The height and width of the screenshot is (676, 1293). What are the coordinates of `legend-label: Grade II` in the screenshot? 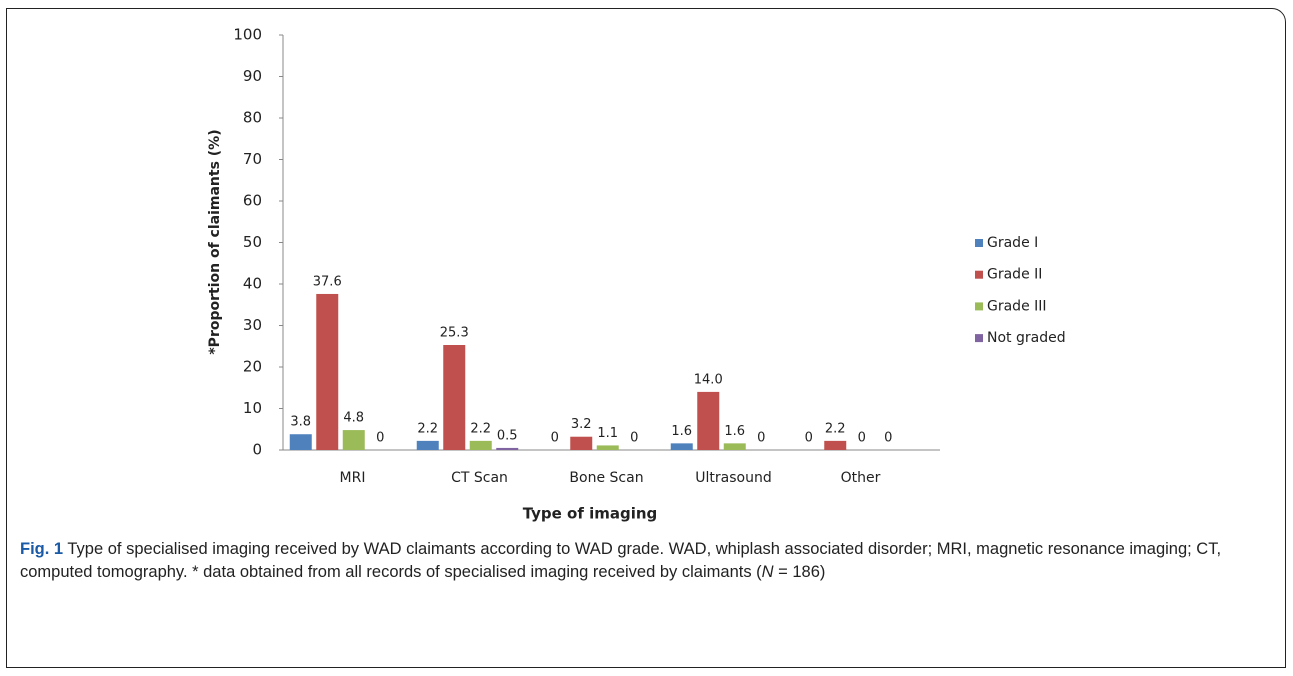 It's located at (1014, 275).